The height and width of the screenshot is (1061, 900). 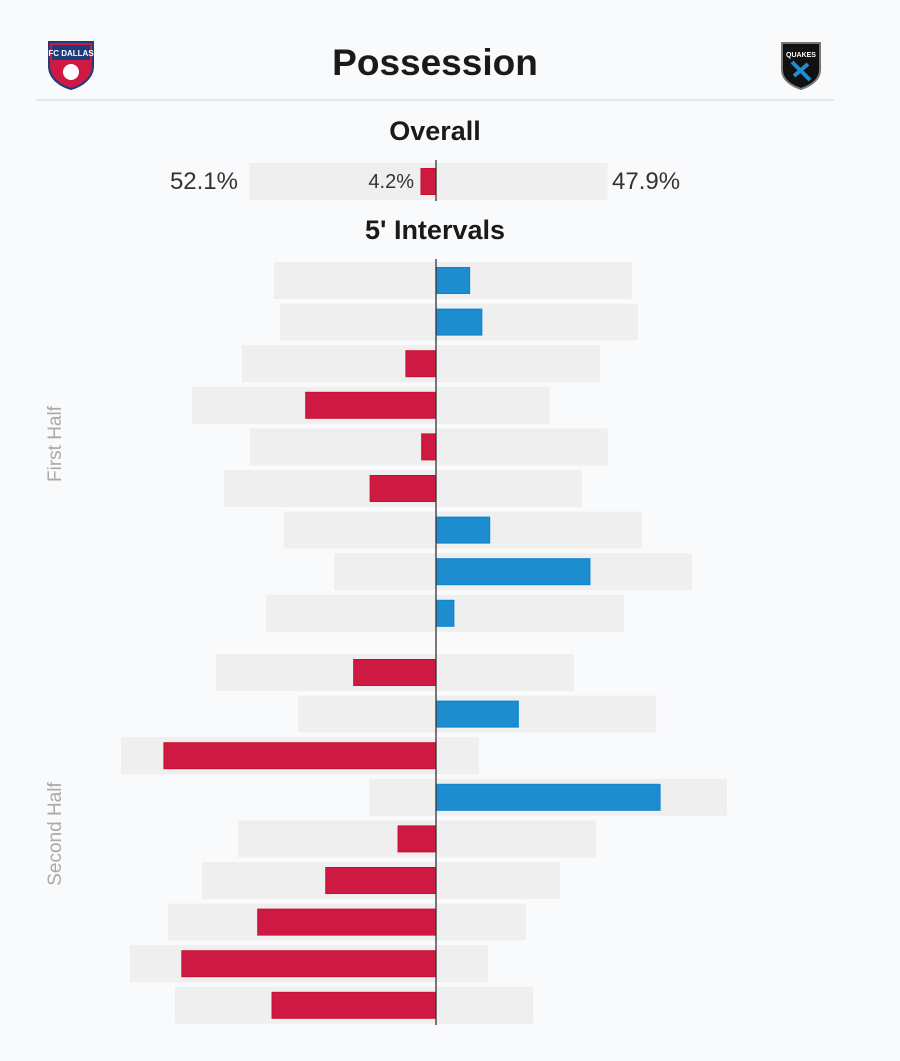 I want to click on intervals-title: 5' Intervals, so click(x=435, y=230).